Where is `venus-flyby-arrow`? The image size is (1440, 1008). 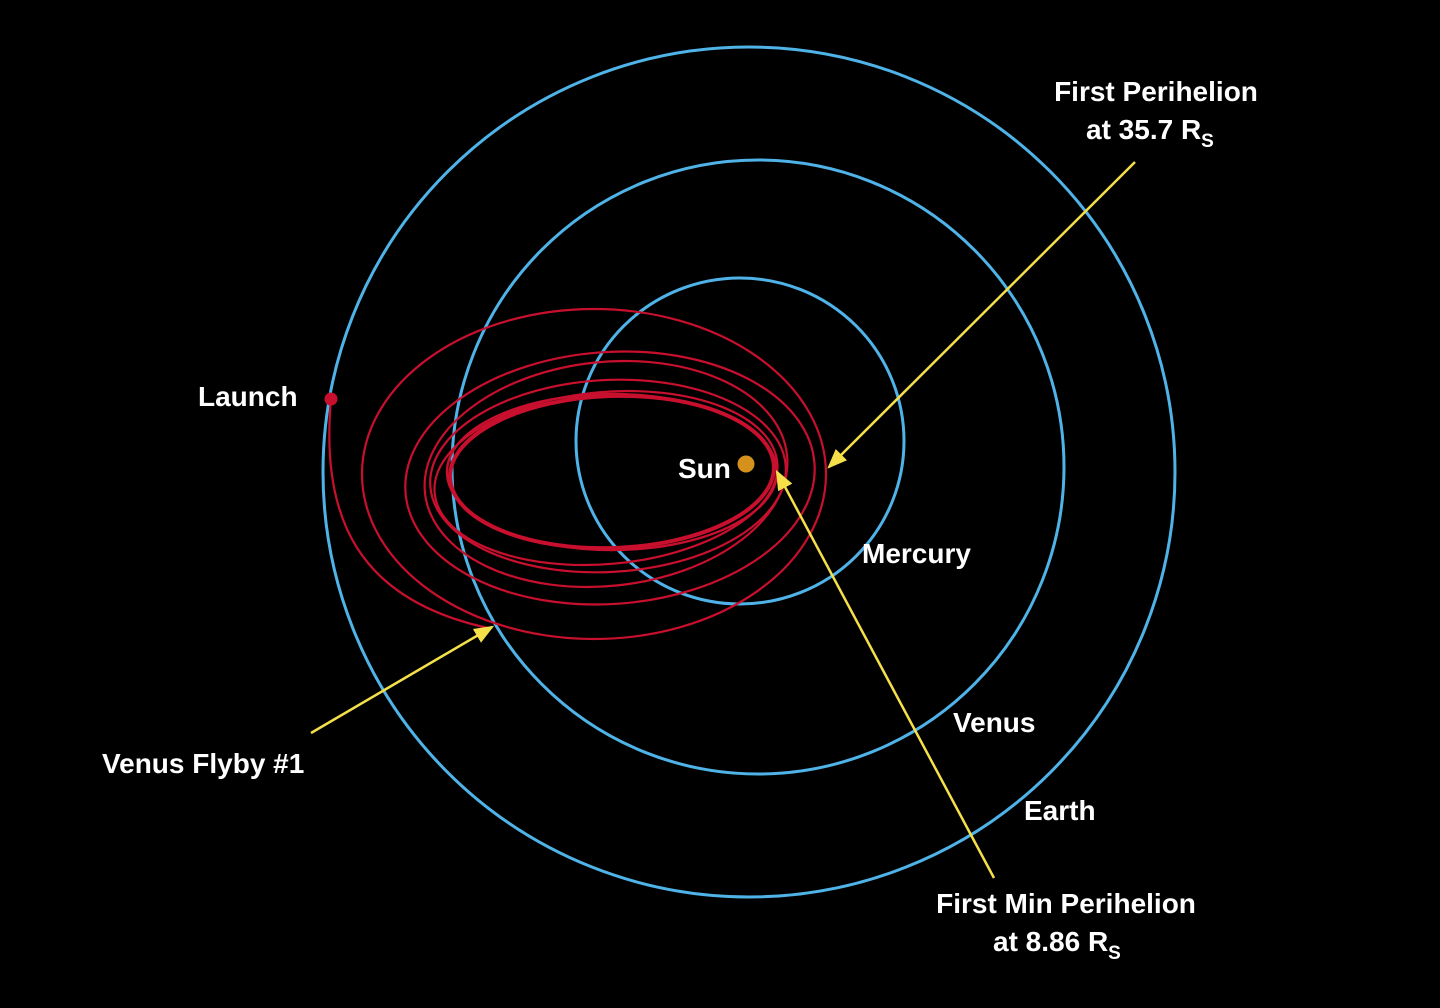 venus-flyby-arrow is located at coordinates (402, 680).